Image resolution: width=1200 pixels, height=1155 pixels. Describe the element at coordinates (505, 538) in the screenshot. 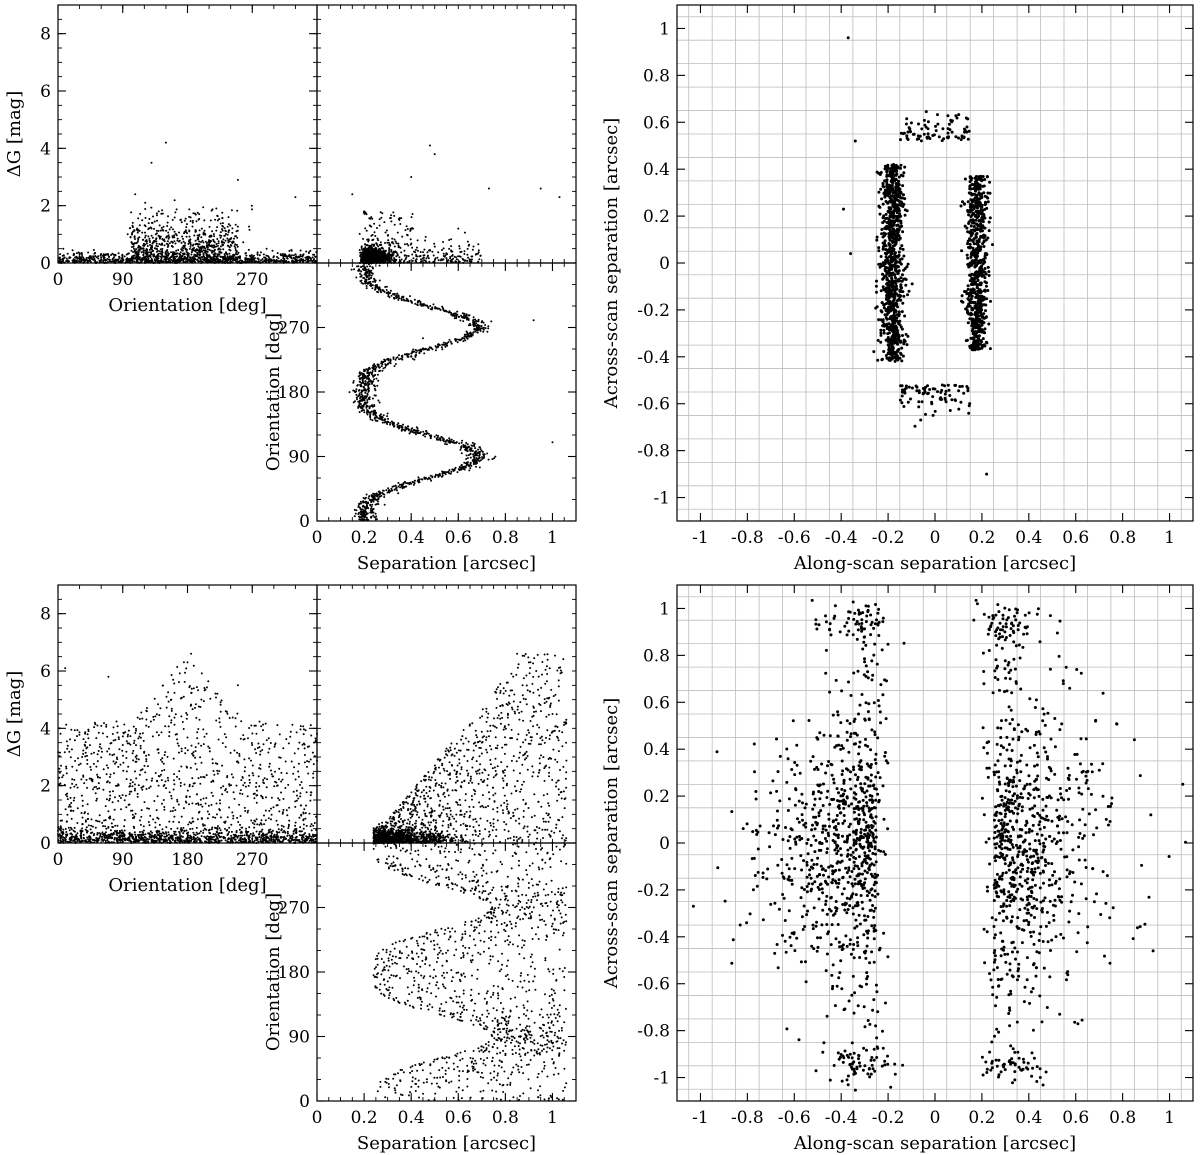

I see `x-tick-label: 0.8` at that location.